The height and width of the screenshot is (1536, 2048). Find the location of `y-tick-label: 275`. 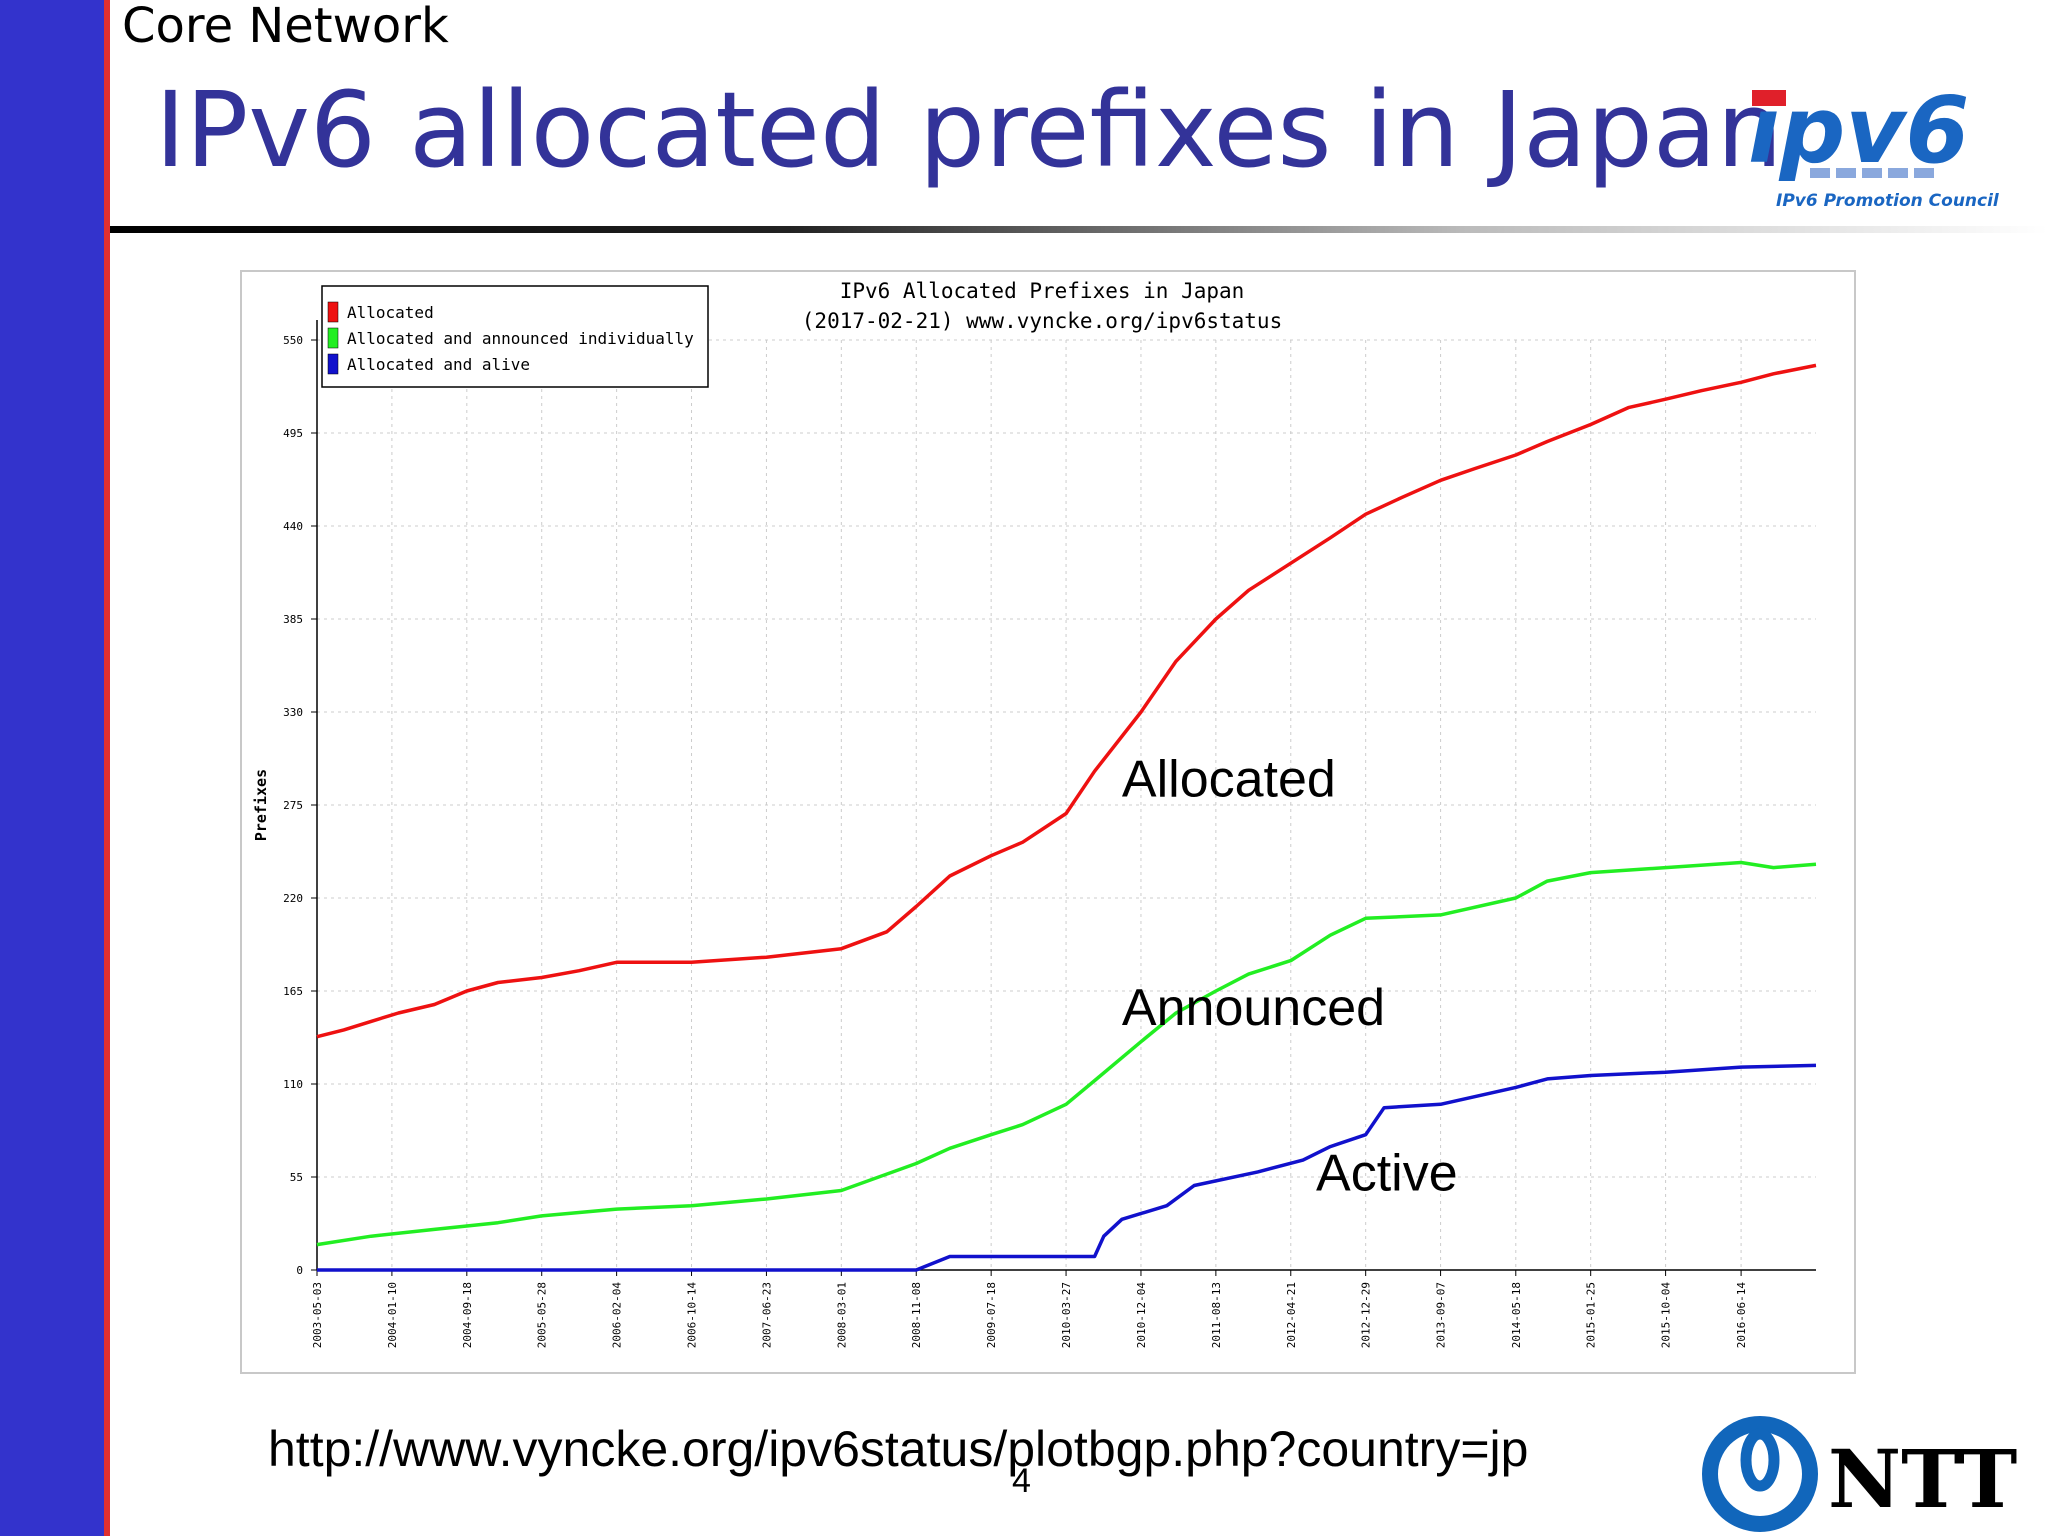

y-tick-label: 275 is located at coordinates (293, 805).